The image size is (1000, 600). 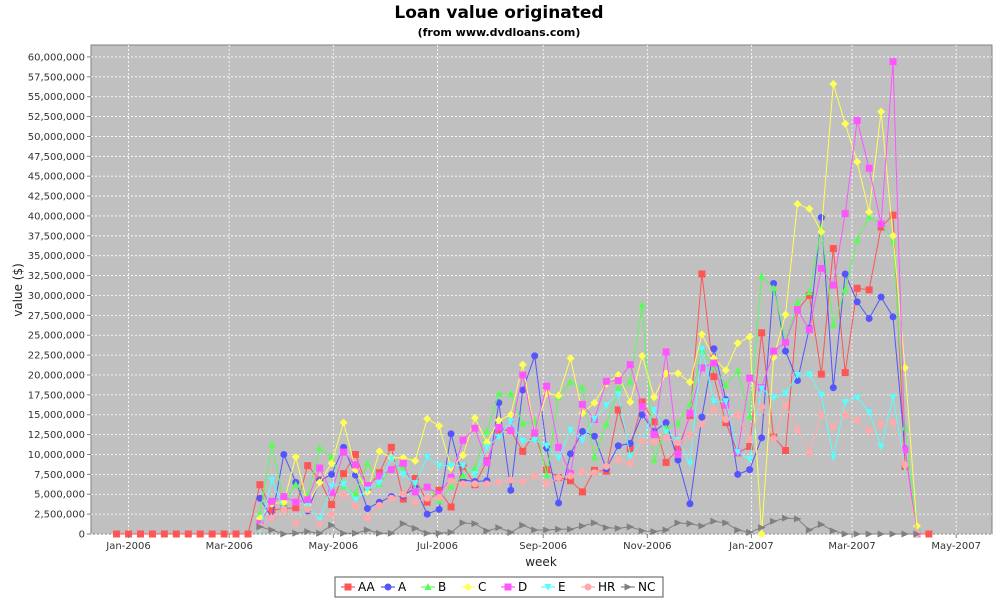 What do you see at coordinates (59, 475) in the screenshot?
I see `y-tick-label: 7,500,000` at bounding box center [59, 475].